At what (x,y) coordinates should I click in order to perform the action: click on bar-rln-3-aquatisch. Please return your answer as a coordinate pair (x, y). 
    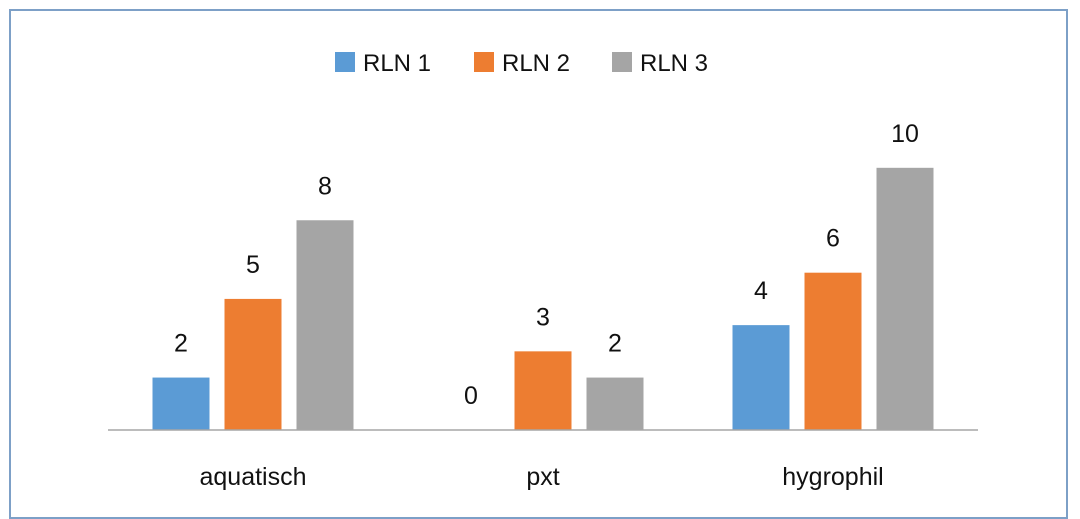
    Looking at the image, I should click on (325, 325).